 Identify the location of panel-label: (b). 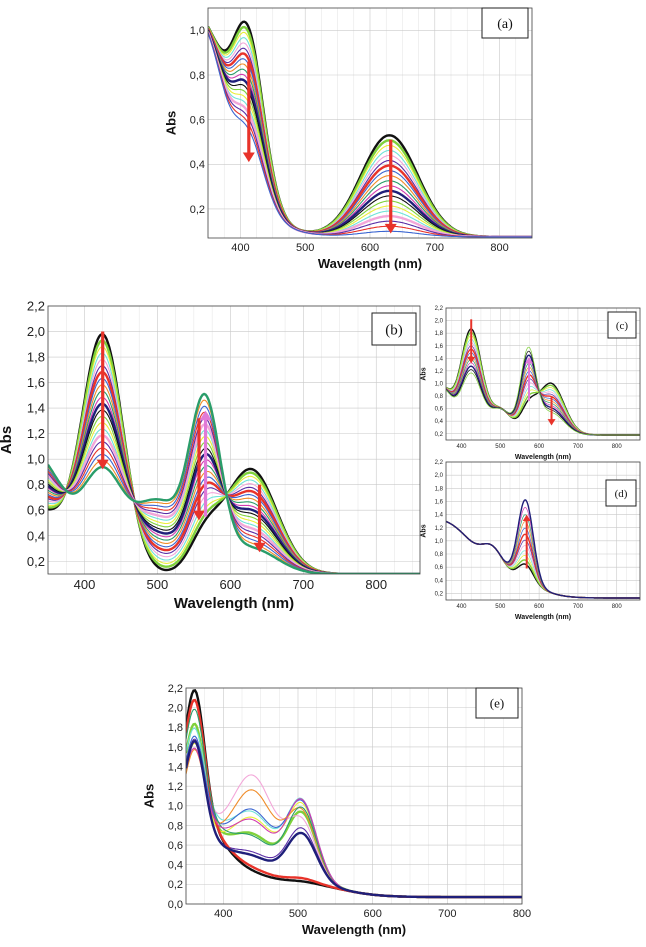
(394, 330).